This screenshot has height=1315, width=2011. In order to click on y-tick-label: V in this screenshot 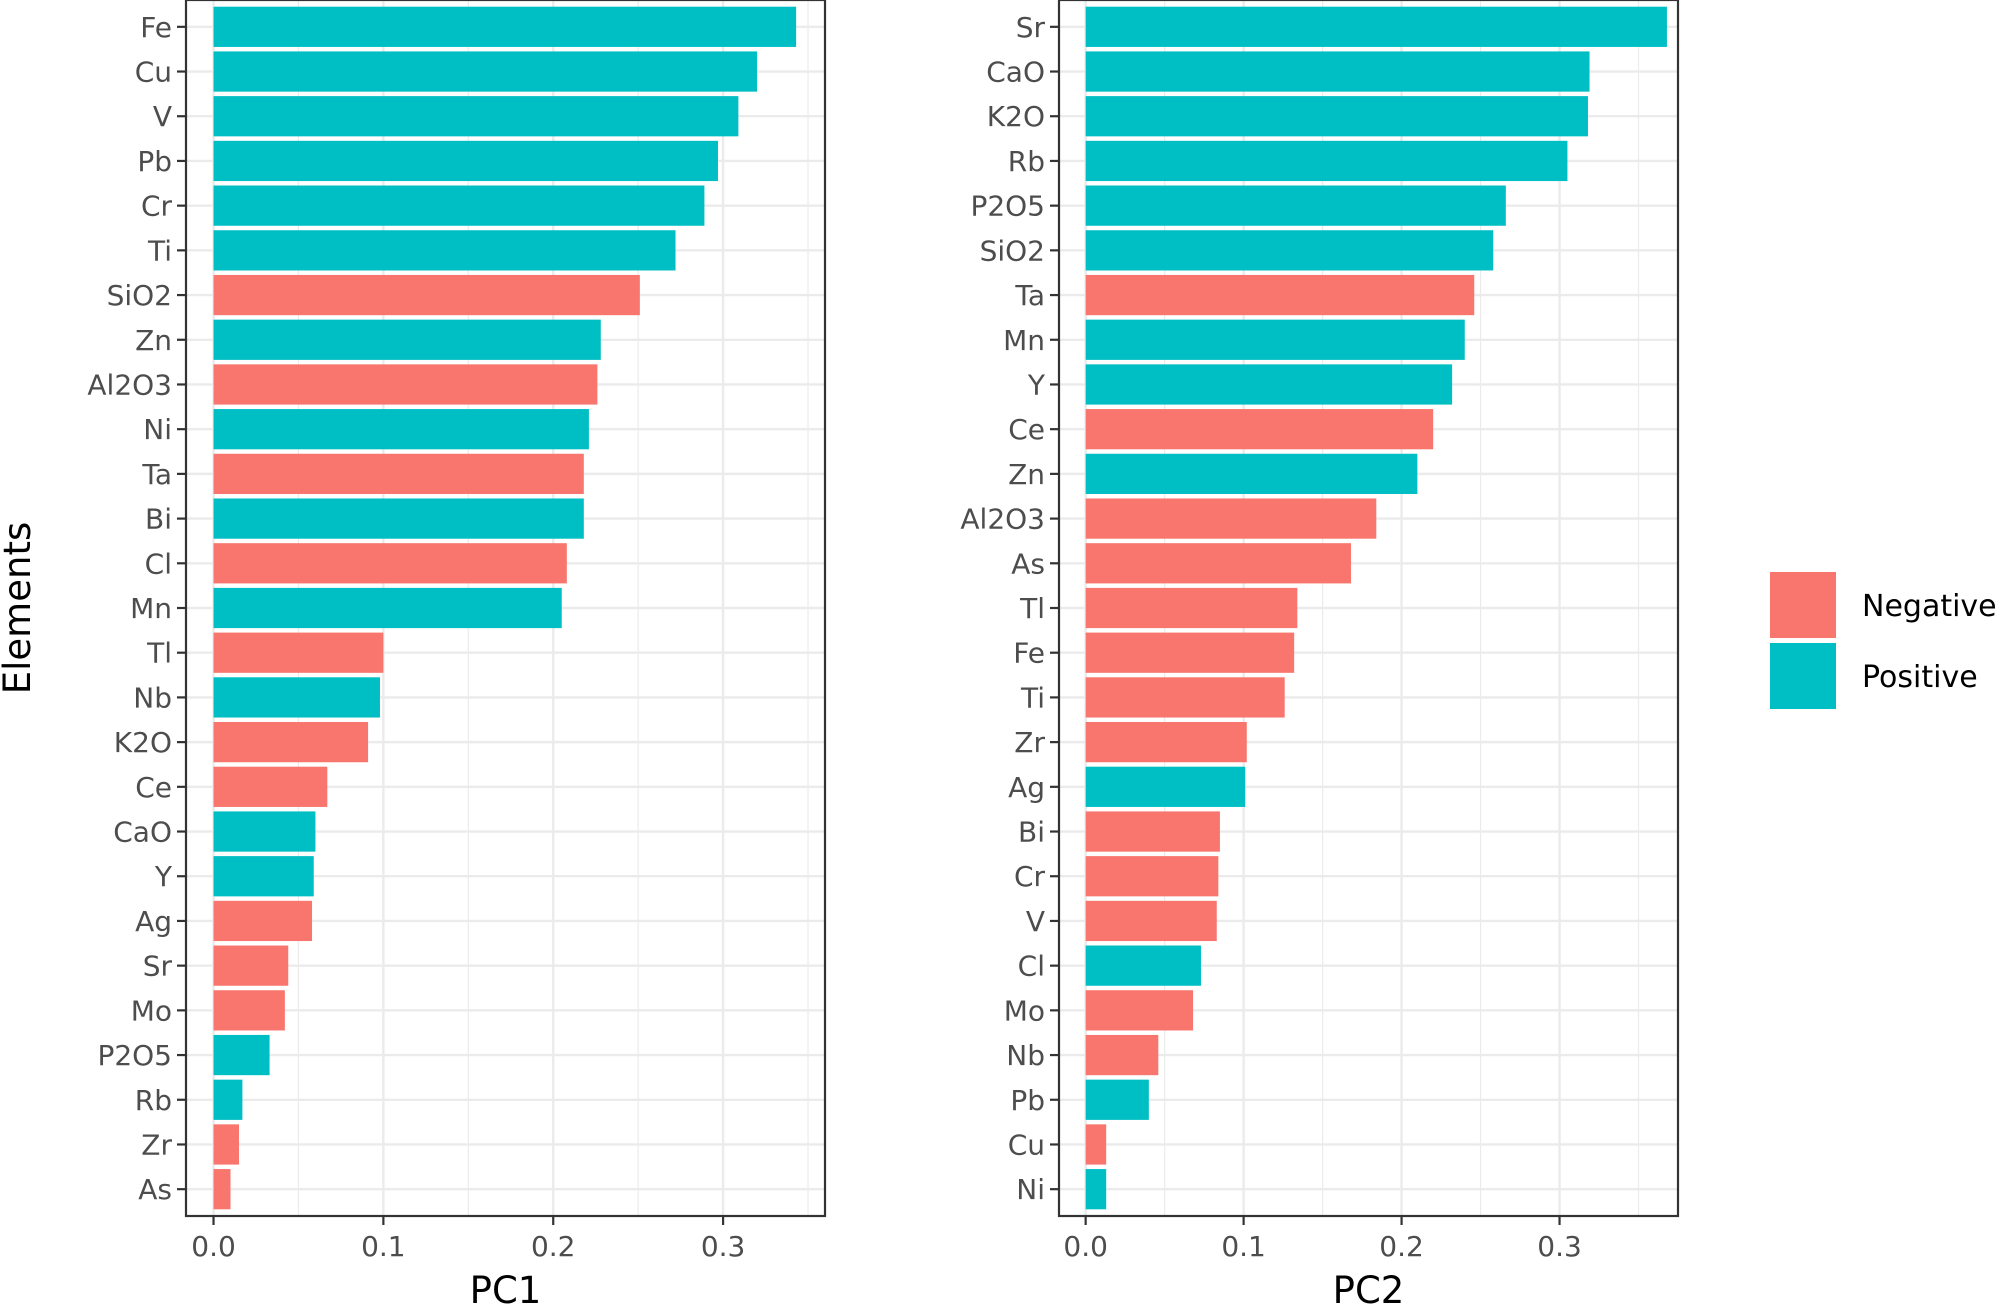, I will do `click(1035, 921)`.